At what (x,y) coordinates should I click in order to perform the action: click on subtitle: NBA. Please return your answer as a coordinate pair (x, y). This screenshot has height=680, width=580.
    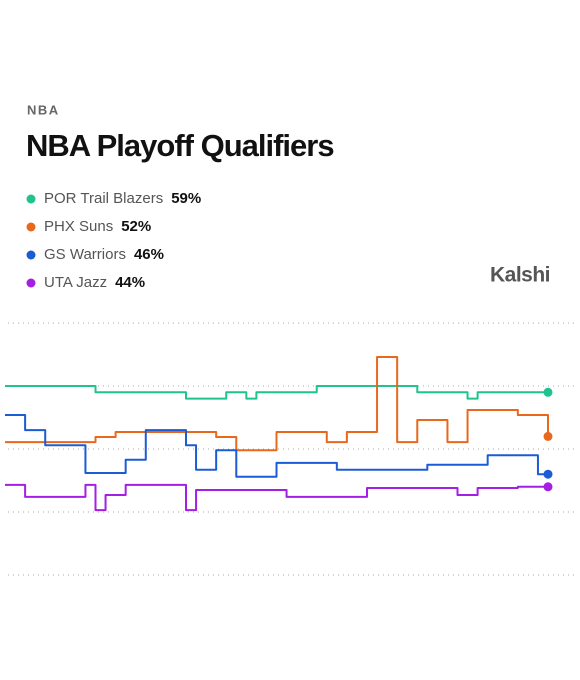
    Looking at the image, I should click on (43, 109).